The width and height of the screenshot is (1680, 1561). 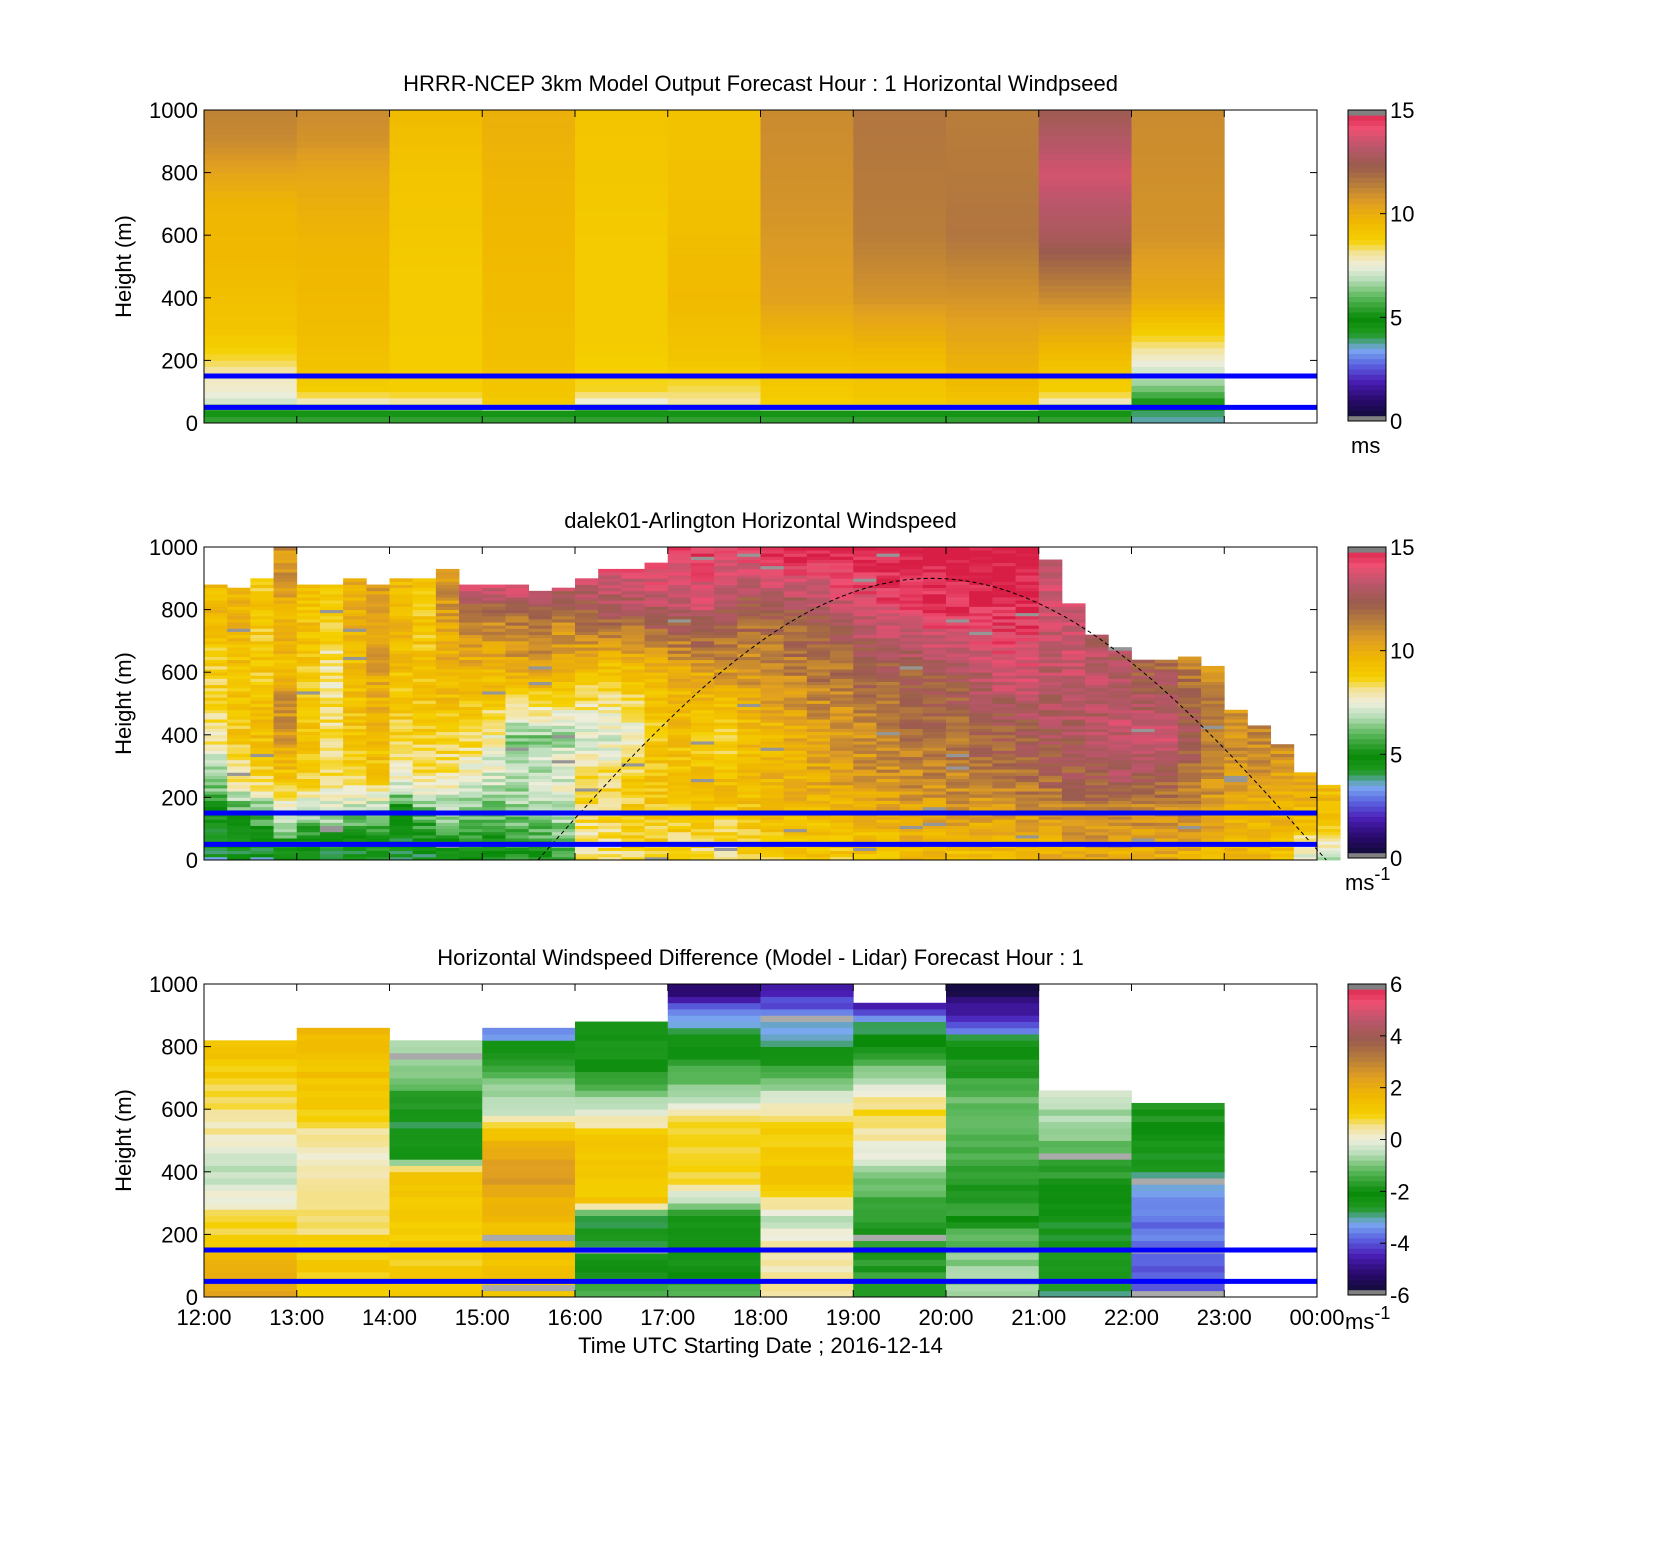 I want to click on colorbar-swatch, so click(x=1367, y=320).